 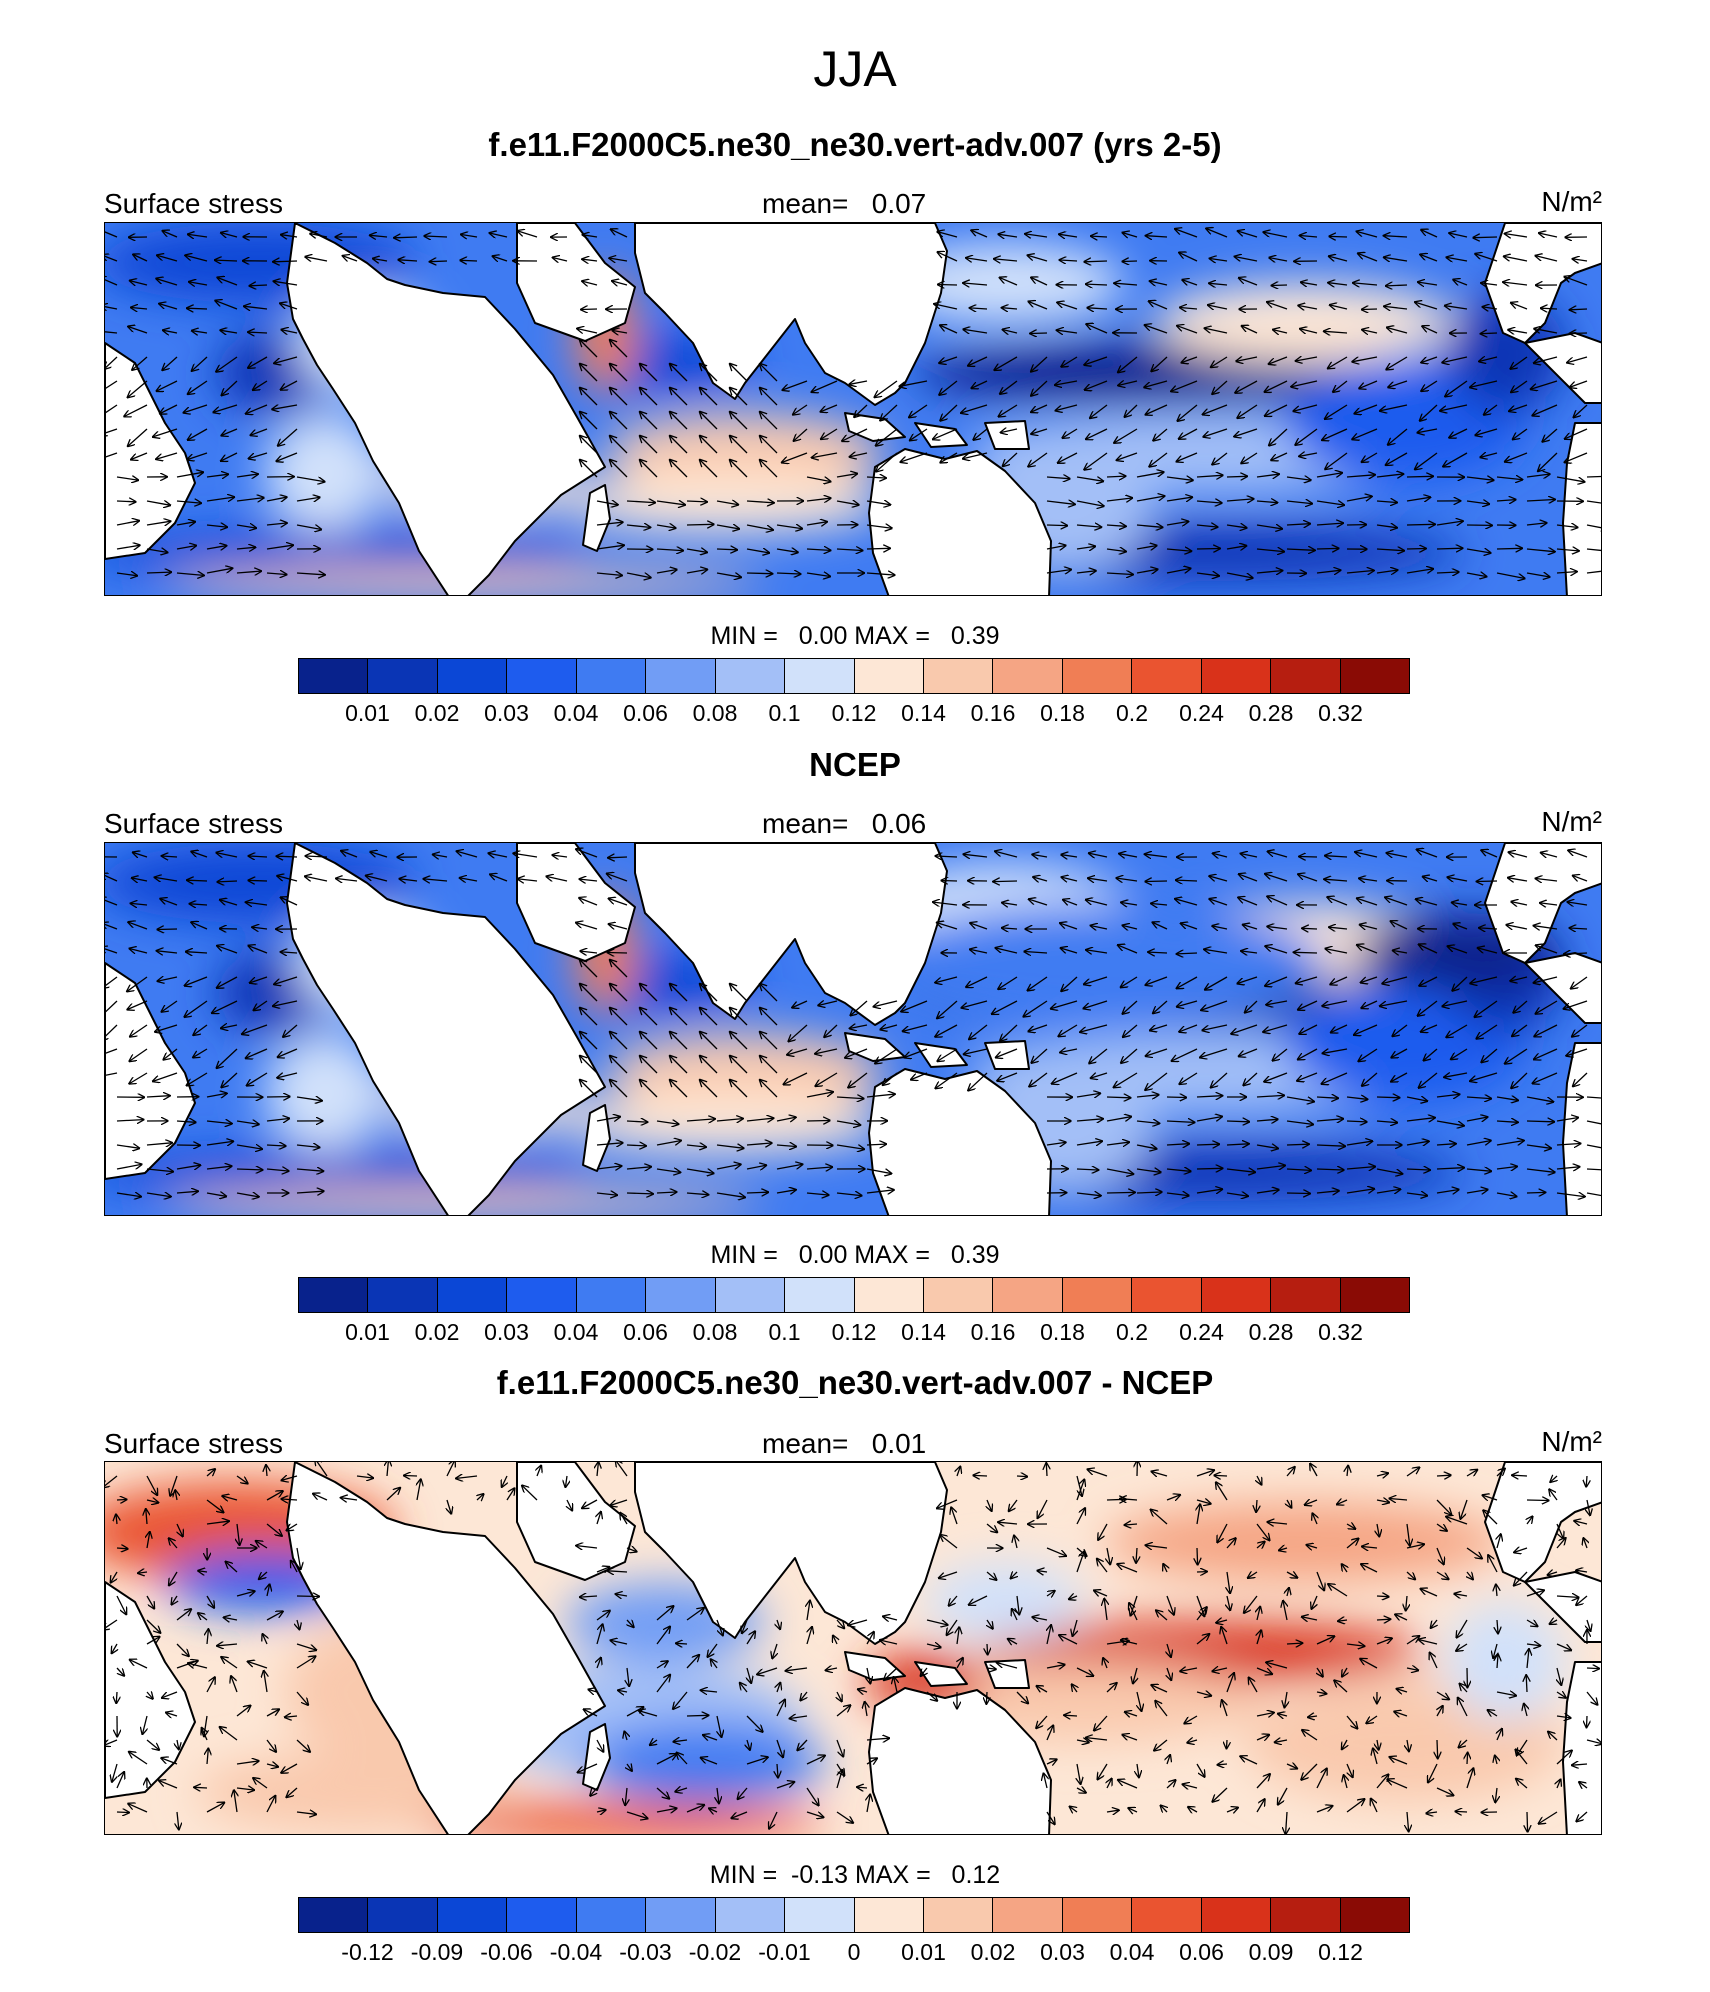 I want to click on colorbar-tick-label: 0.1, so click(x=784, y=1332).